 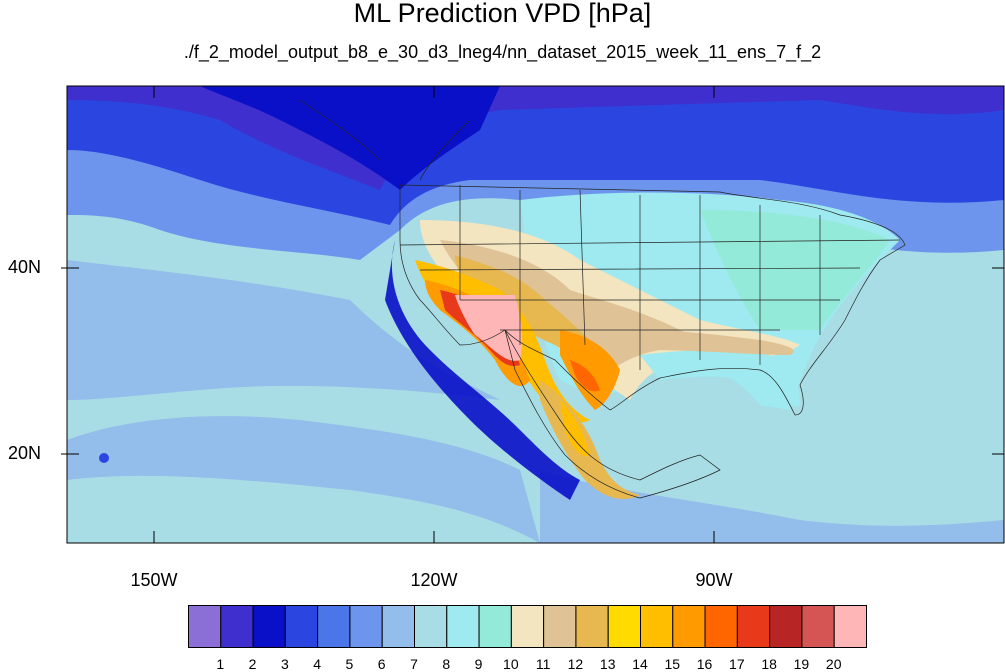 I want to click on colorbar-tick-label: 16, so click(x=704, y=664).